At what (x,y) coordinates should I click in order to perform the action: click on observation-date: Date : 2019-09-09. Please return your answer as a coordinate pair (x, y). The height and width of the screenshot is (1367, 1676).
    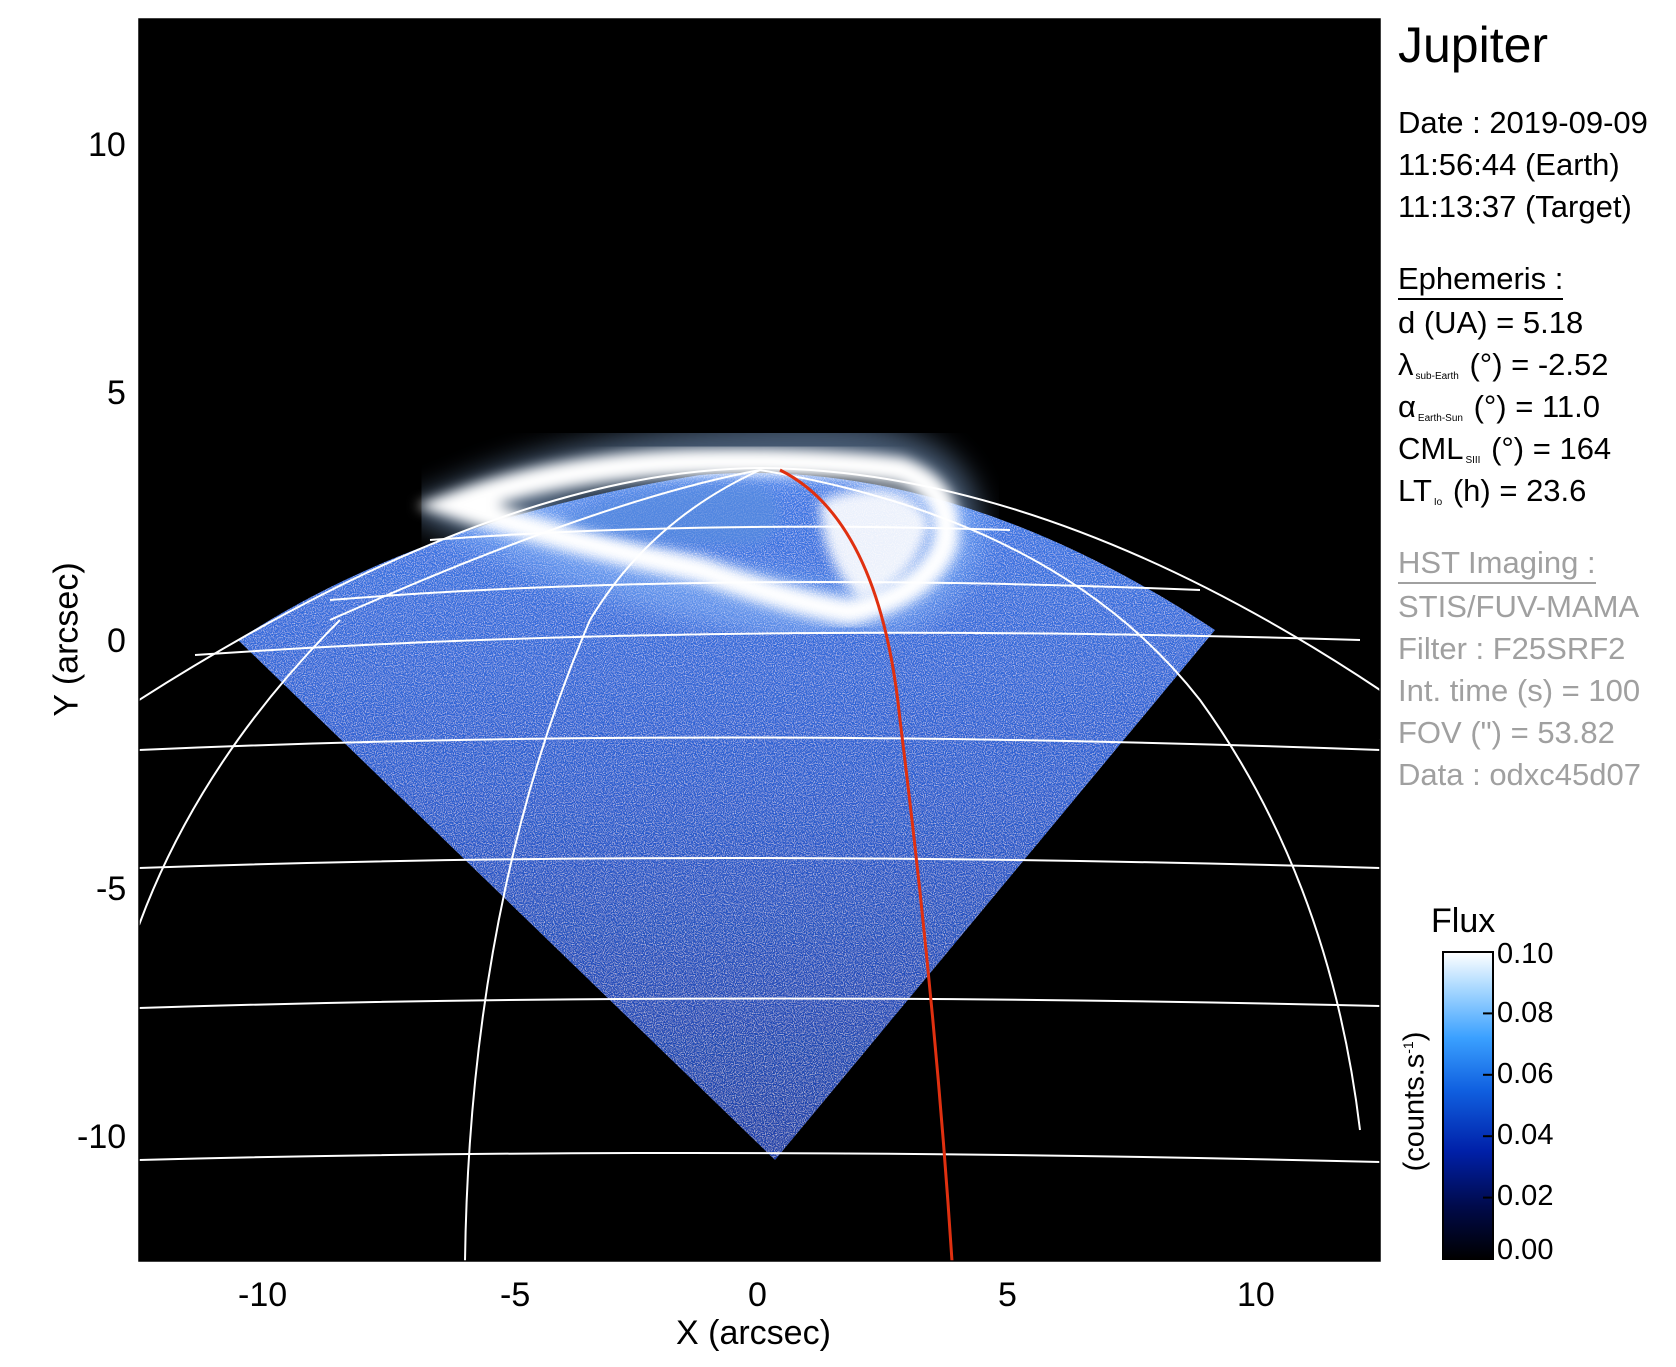
    Looking at the image, I should click on (1523, 122).